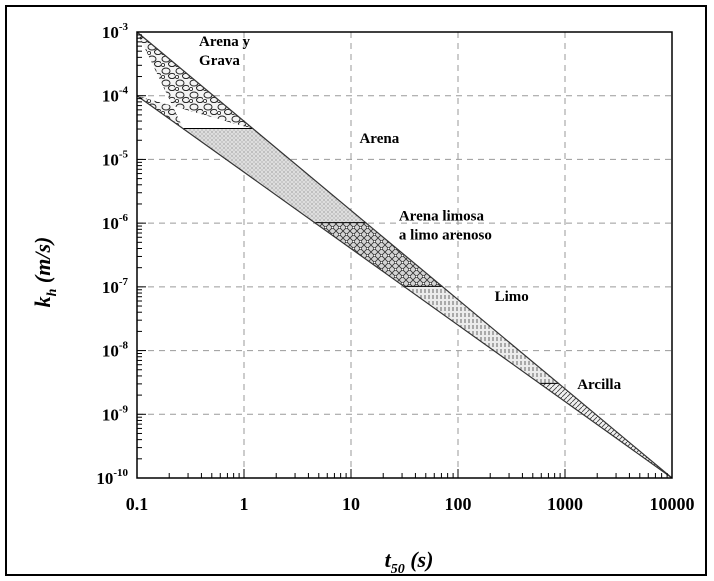 Image resolution: width=714 pixels, height=581 pixels. What do you see at coordinates (115, 222) in the screenshot?
I see `y-tick-label: 10⁻⁶` at bounding box center [115, 222].